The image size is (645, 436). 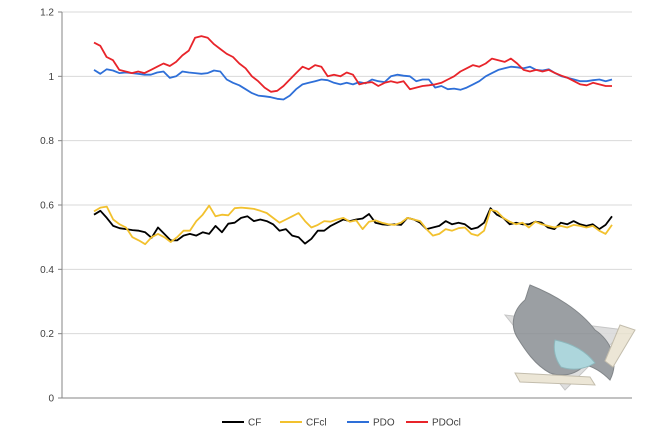 What do you see at coordinates (555, 379) in the screenshot?
I see `logo-stick-icon` at bounding box center [555, 379].